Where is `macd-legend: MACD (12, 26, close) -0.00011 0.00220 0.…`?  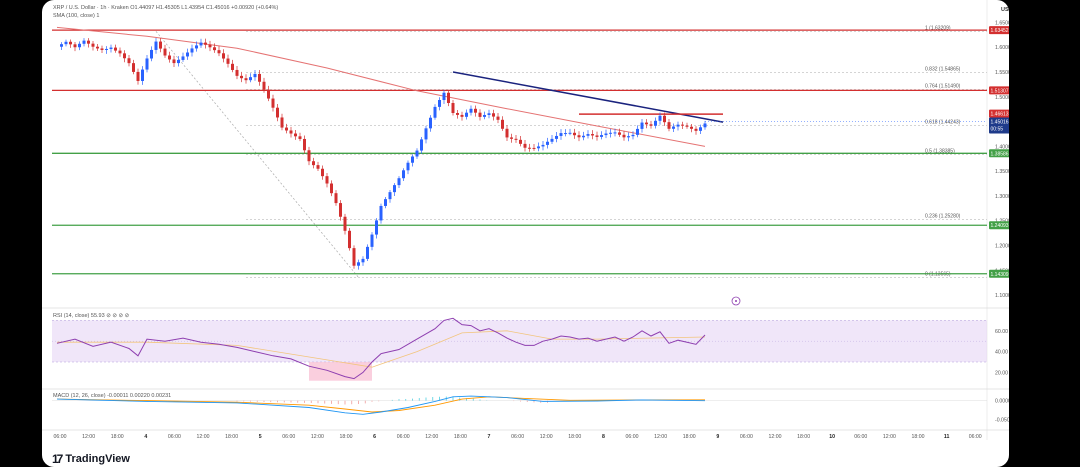 macd-legend: MACD (12, 26, close) -0.00011 0.00220 0.… is located at coordinates (112, 396).